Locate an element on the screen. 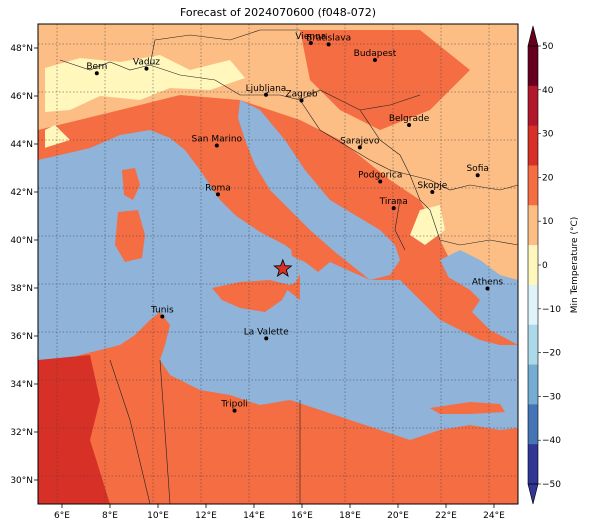 The width and height of the screenshot is (592, 528). colorbar-tick-label: 40 is located at coordinates (548, 91).